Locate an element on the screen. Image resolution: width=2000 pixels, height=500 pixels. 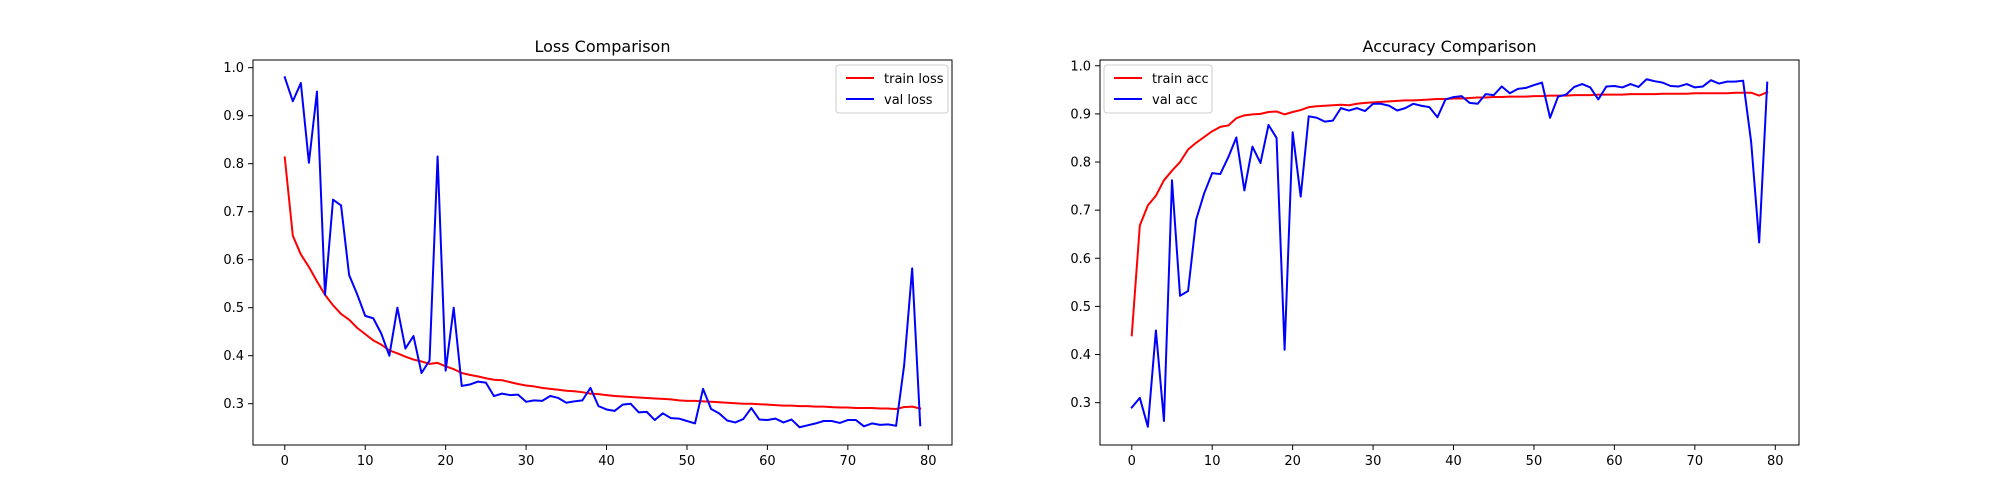
accuracy-y-tick-label: 0.5 is located at coordinates (1080, 307).